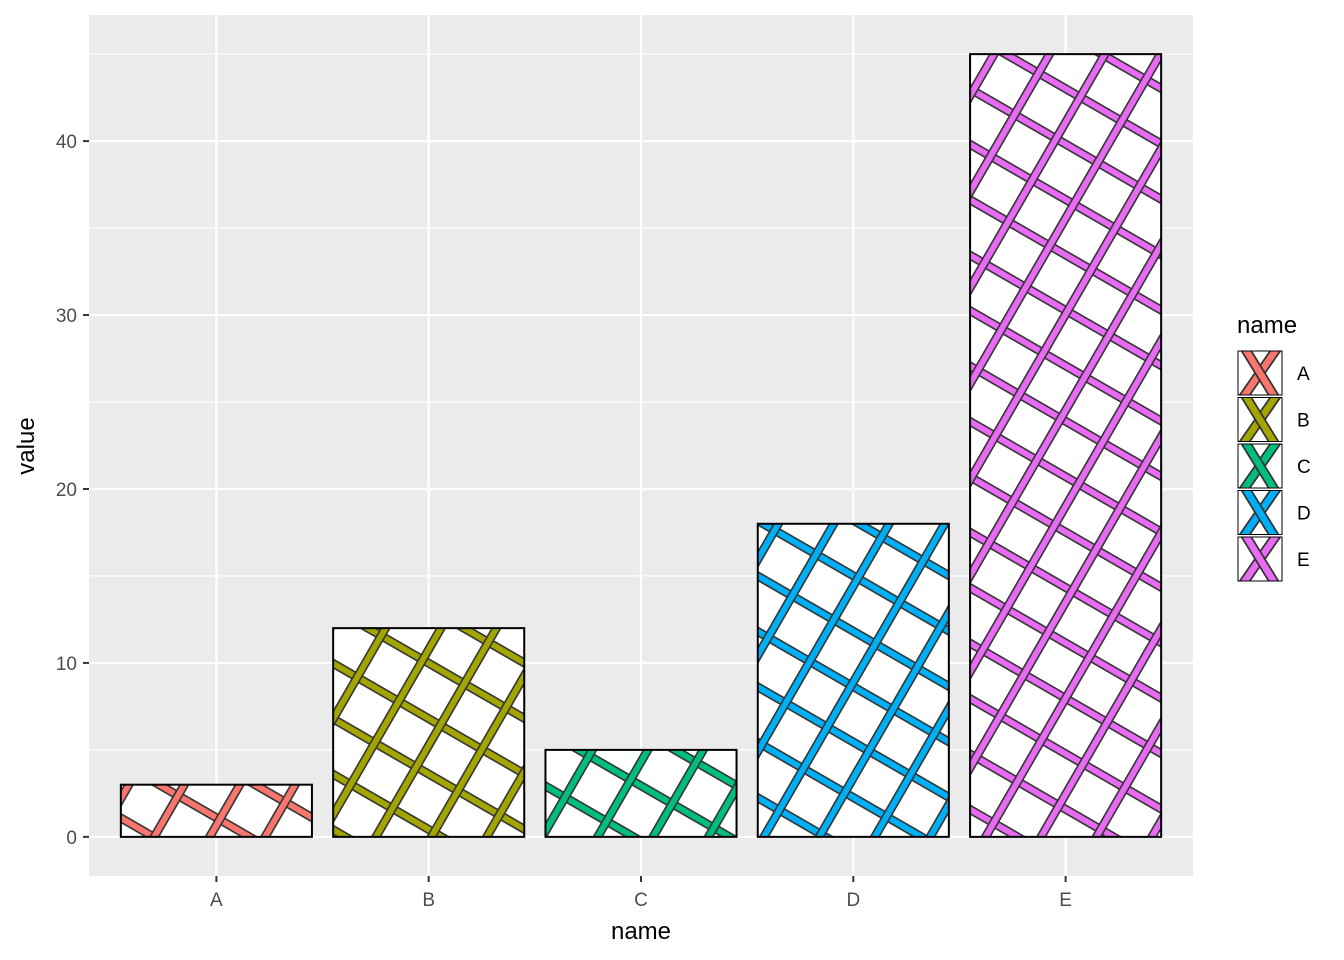  I want to click on legend-label: B, so click(1303, 421).